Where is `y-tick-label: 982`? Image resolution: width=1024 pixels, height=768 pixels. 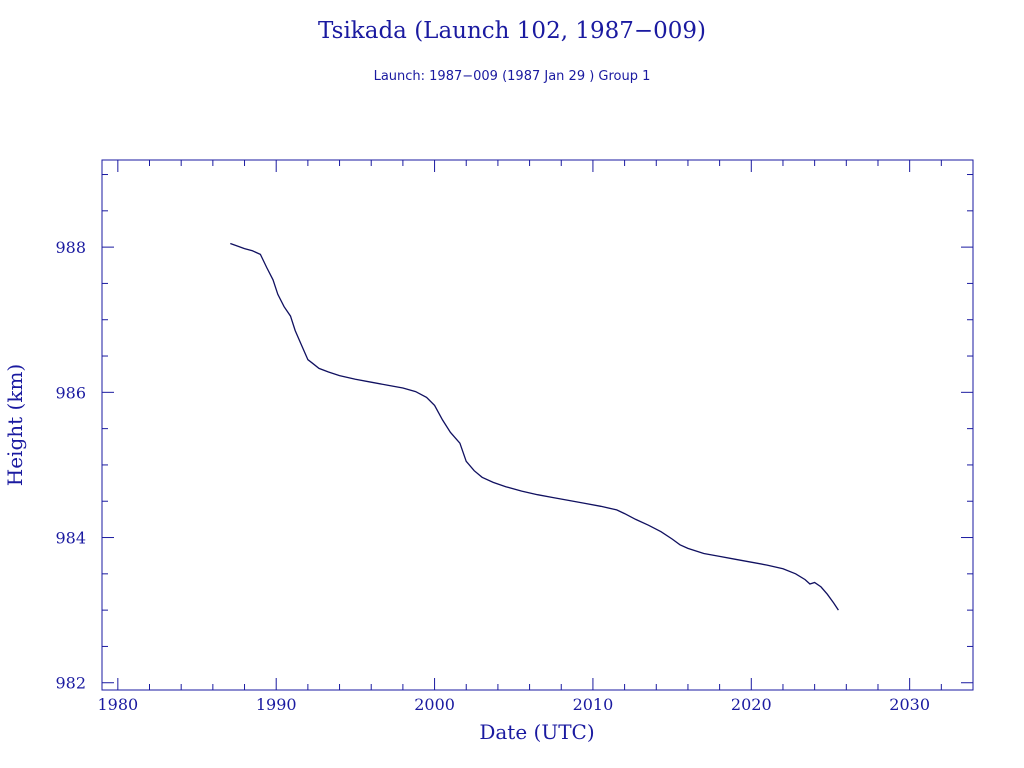 y-tick-label: 982 is located at coordinates (70, 683).